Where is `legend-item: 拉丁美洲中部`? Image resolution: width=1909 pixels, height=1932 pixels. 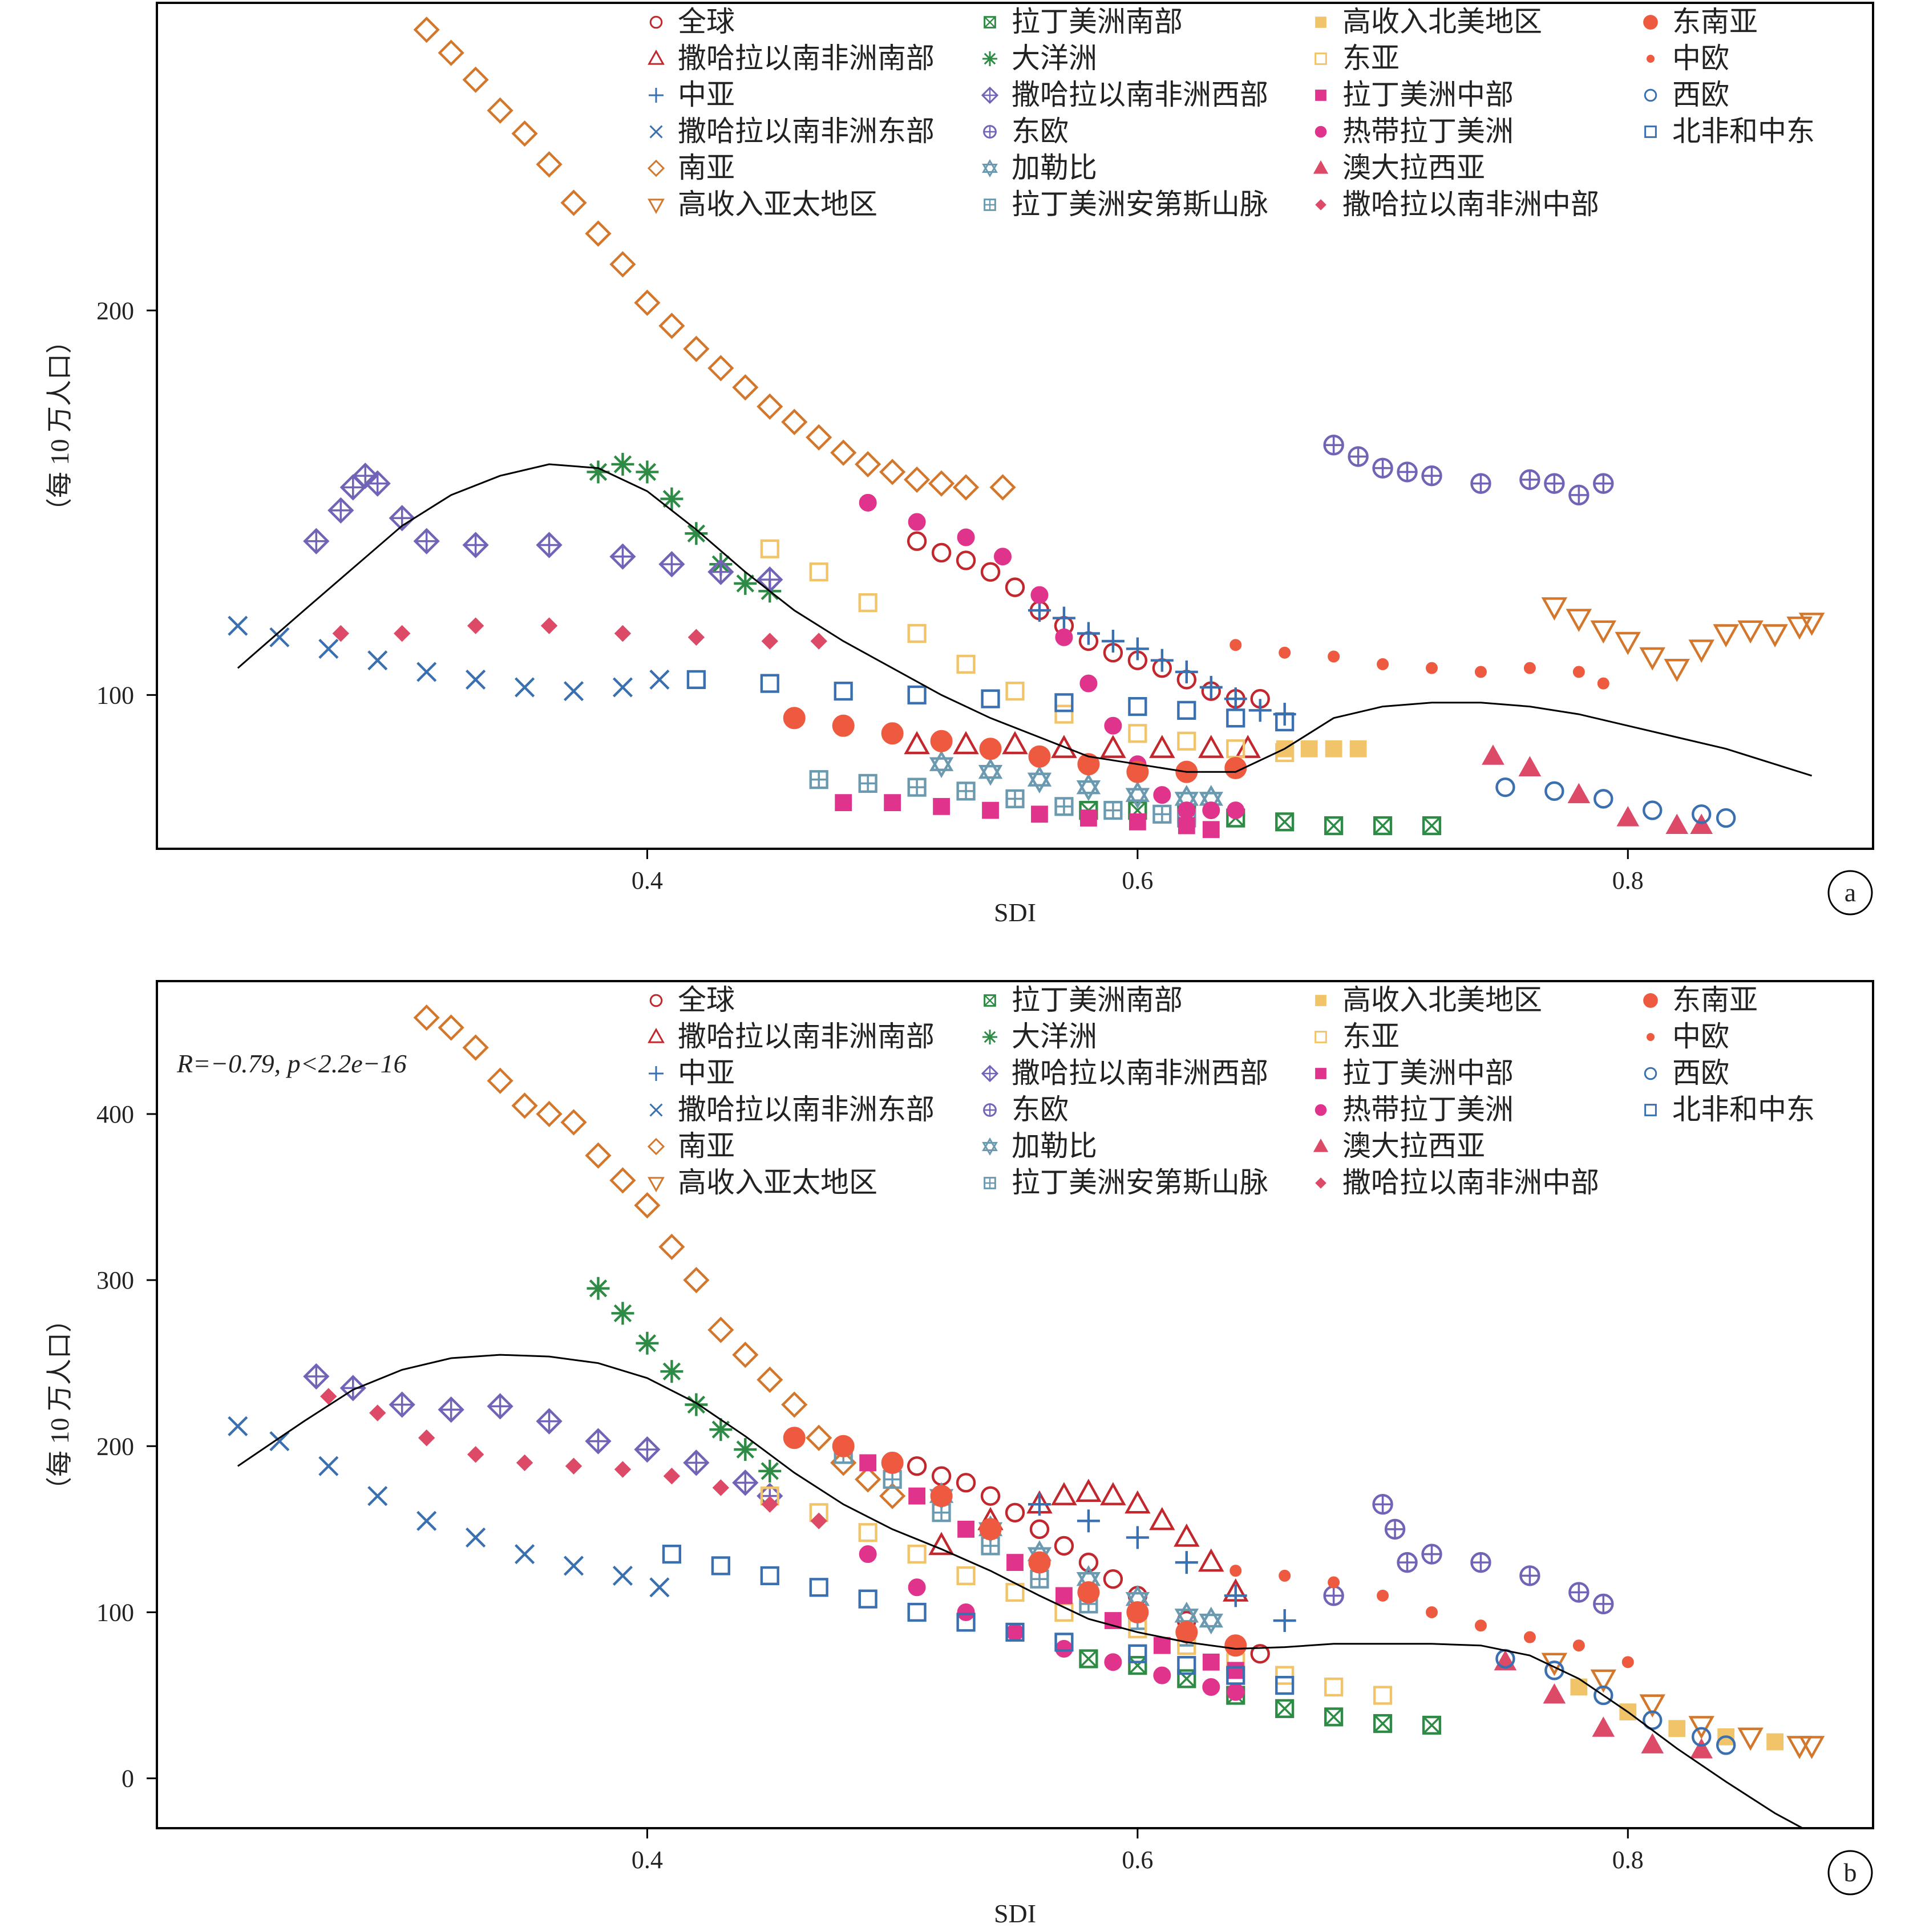
legend-item: 拉丁美洲中部 is located at coordinates (1414, 94).